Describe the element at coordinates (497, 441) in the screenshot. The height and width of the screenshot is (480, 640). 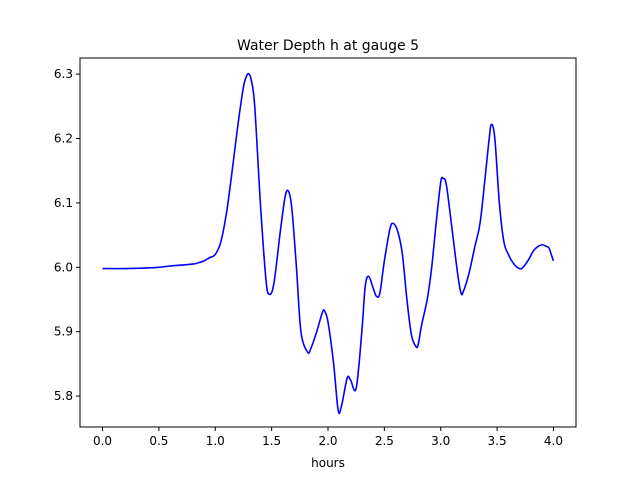
I see `x-tick-label: 3.5` at that location.